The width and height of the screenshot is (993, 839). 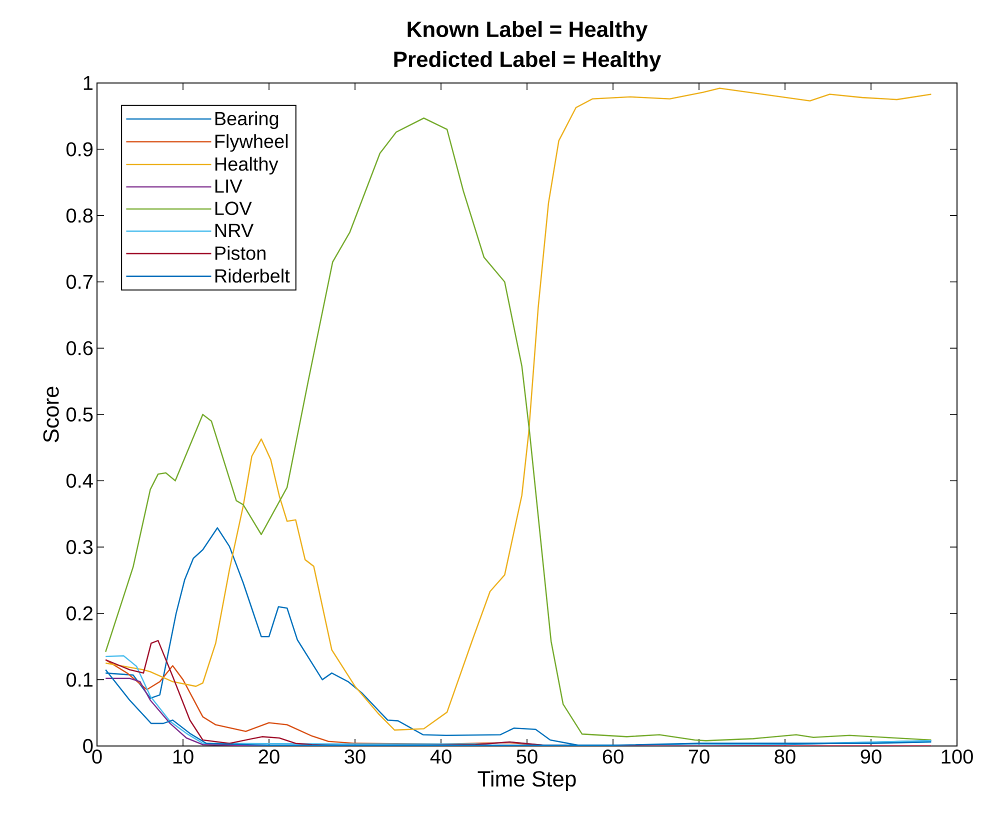 What do you see at coordinates (785, 757) in the screenshot?
I see `x-tick-label: 80` at bounding box center [785, 757].